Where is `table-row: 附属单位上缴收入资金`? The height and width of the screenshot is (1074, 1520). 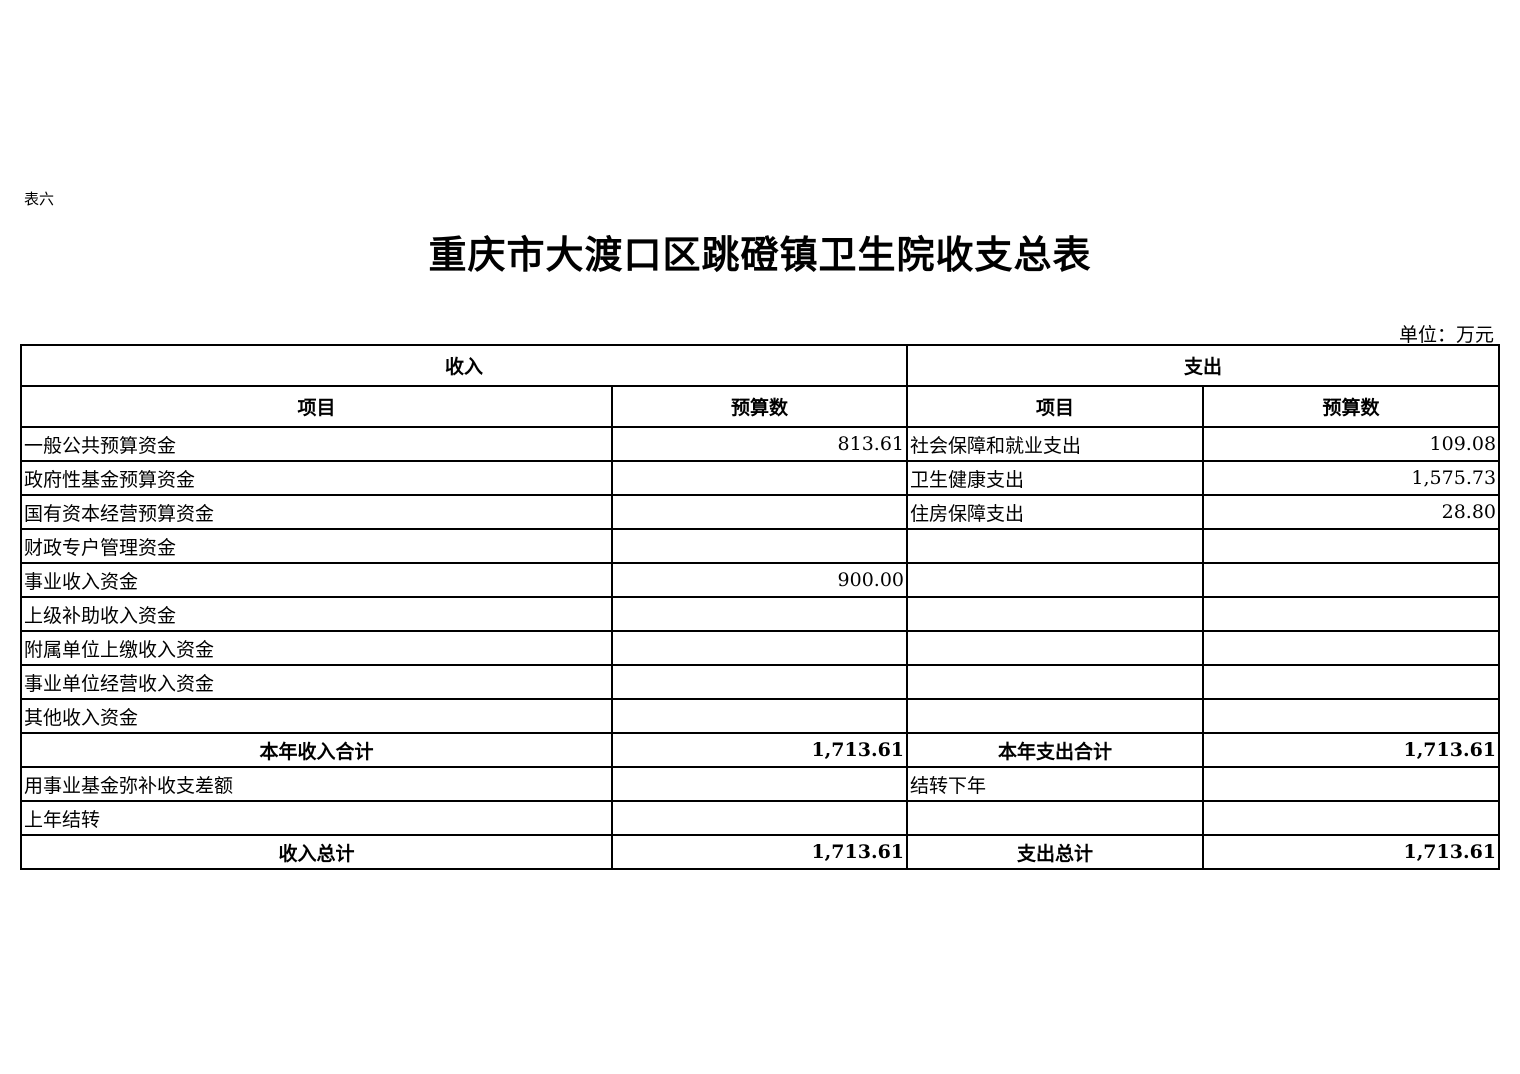 table-row: 附属单位上缴收入资金 is located at coordinates (760, 648).